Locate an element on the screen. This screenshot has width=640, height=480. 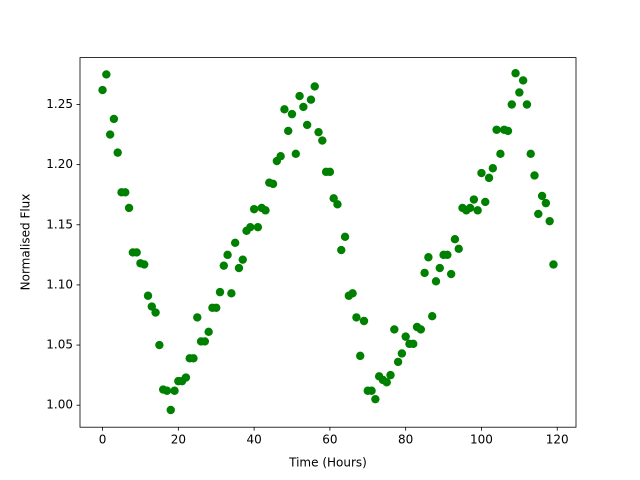
x-tick-label: 80 is located at coordinates (405, 440).